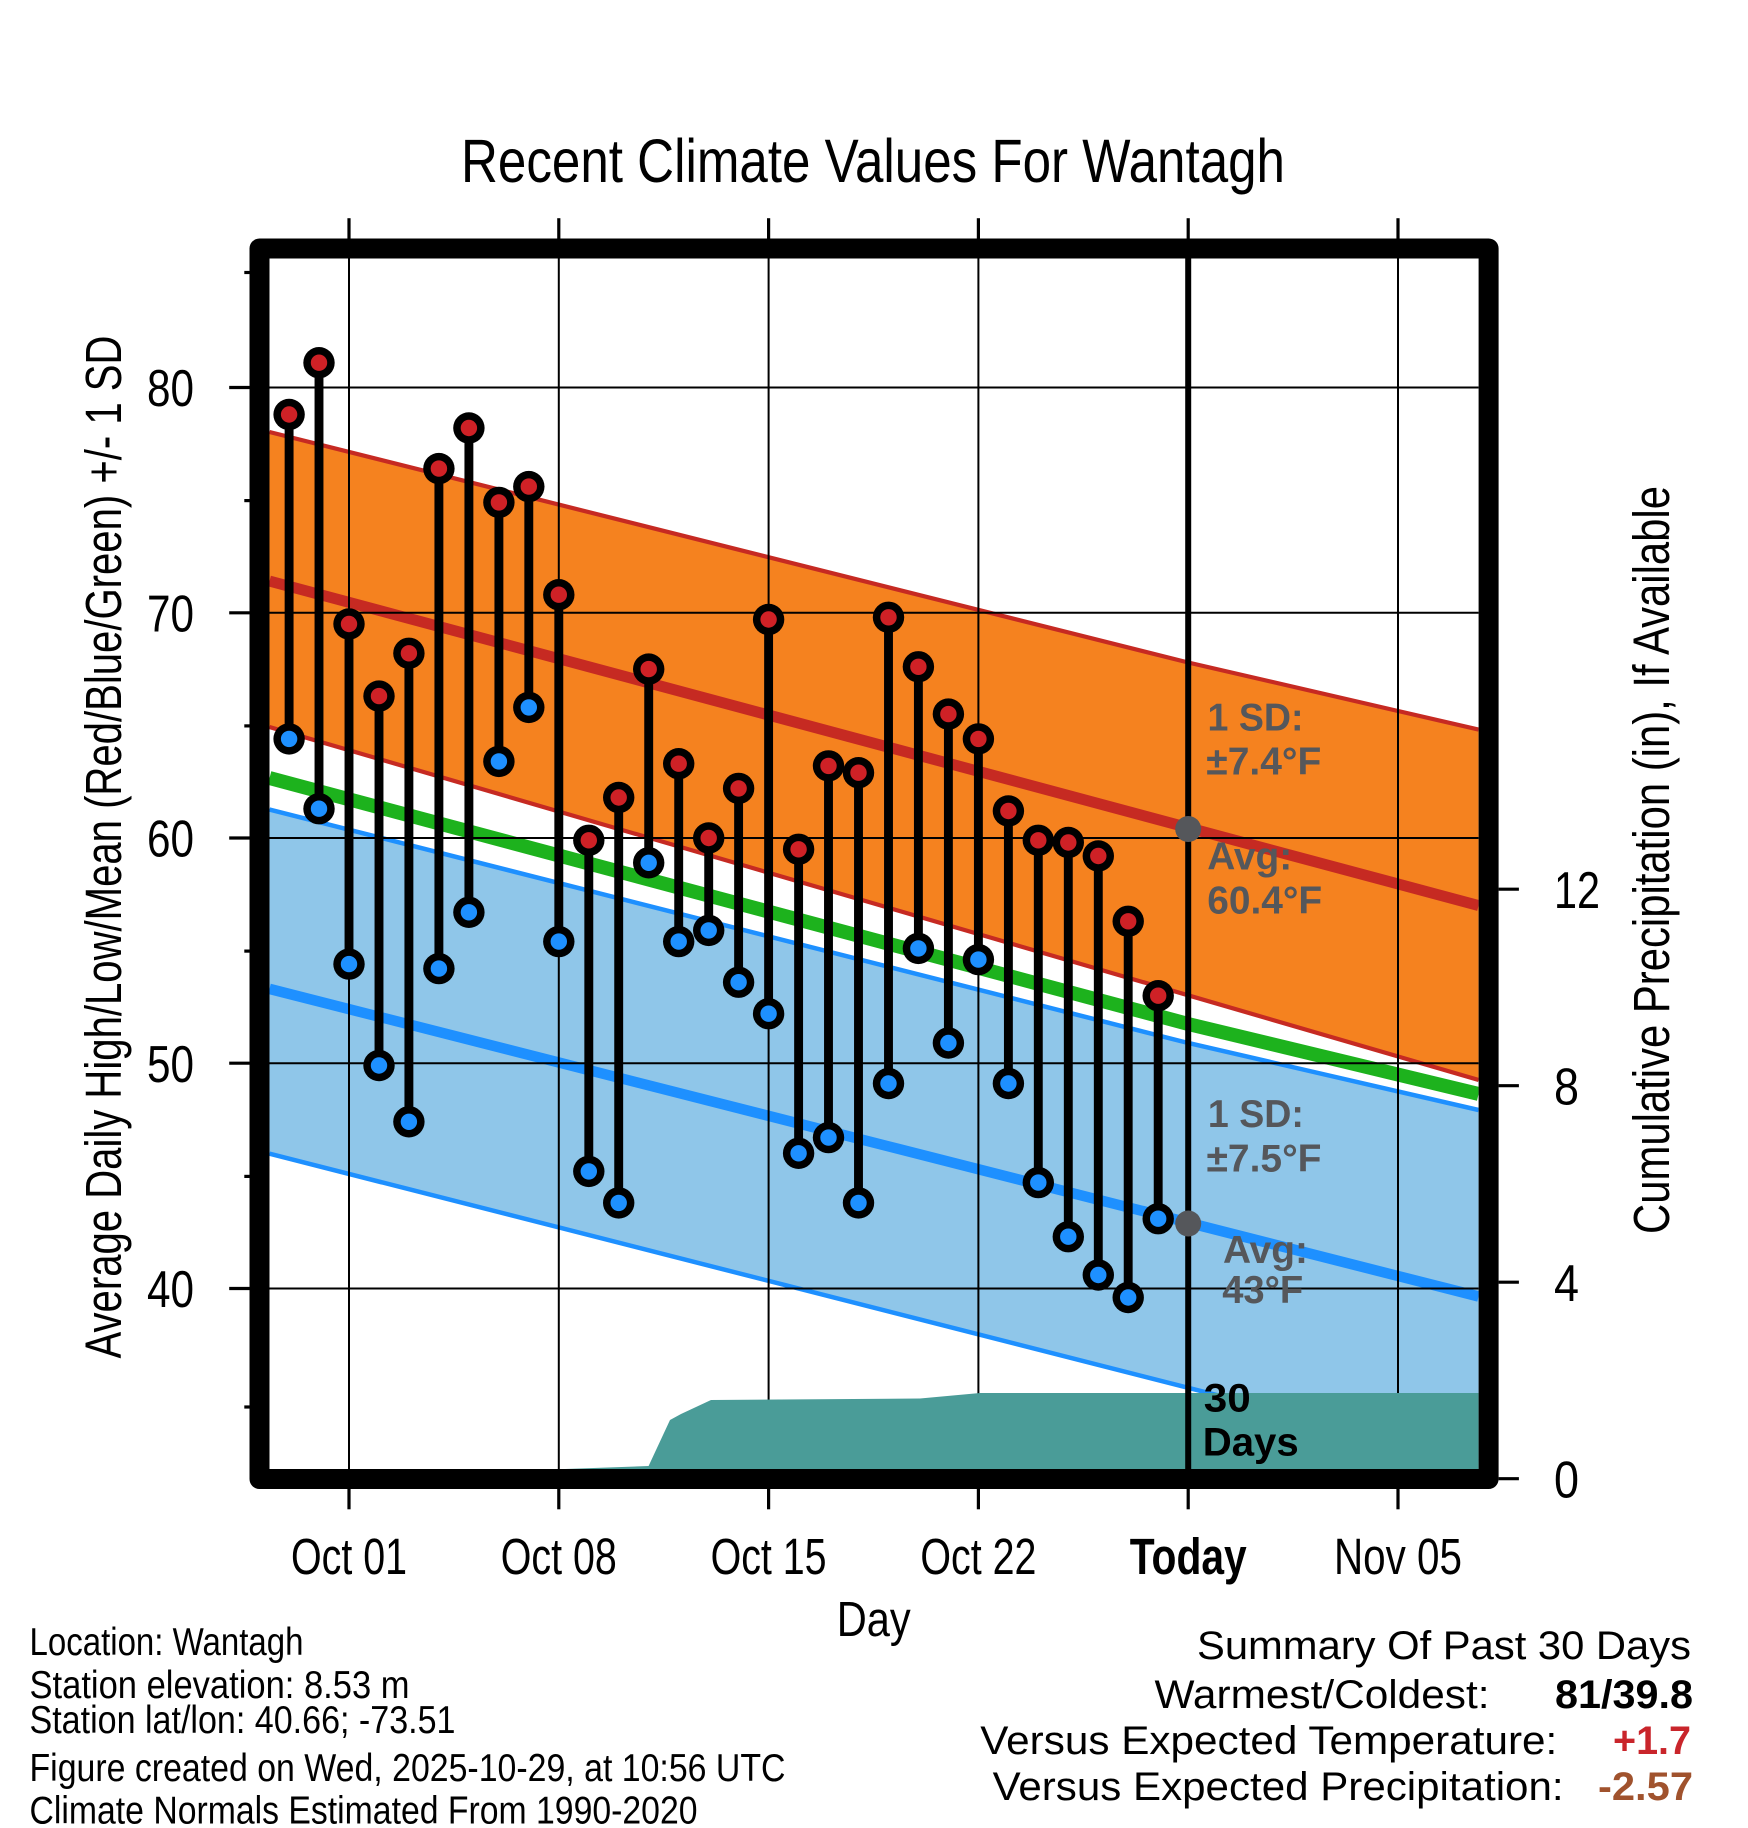 The width and height of the screenshot is (1748, 1828). What do you see at coordinates (1268, 1741) in the screenshot?
I see `svg-text: Versus Expected Temperature:` at bounding box center [1268, 1741].